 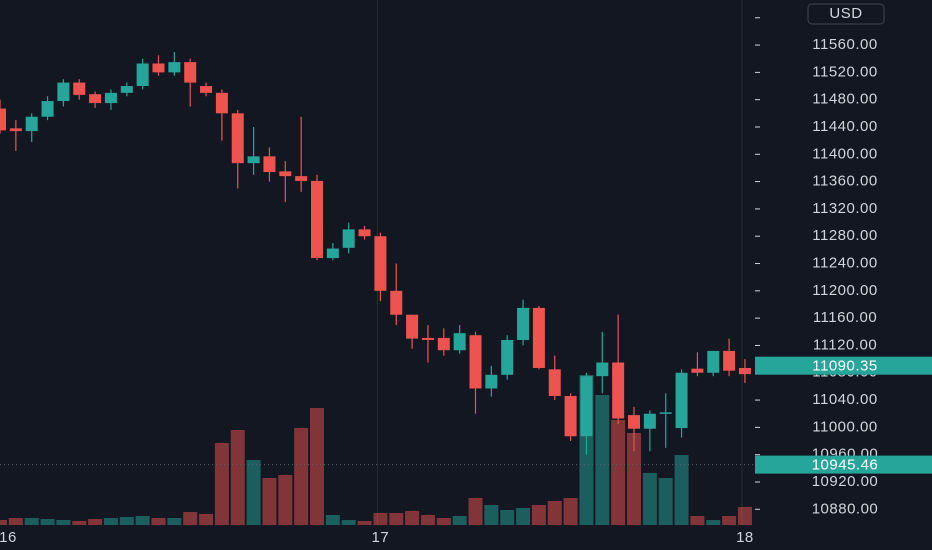 I want to click on price-label: 11090.35, so click(x=844, y=366).